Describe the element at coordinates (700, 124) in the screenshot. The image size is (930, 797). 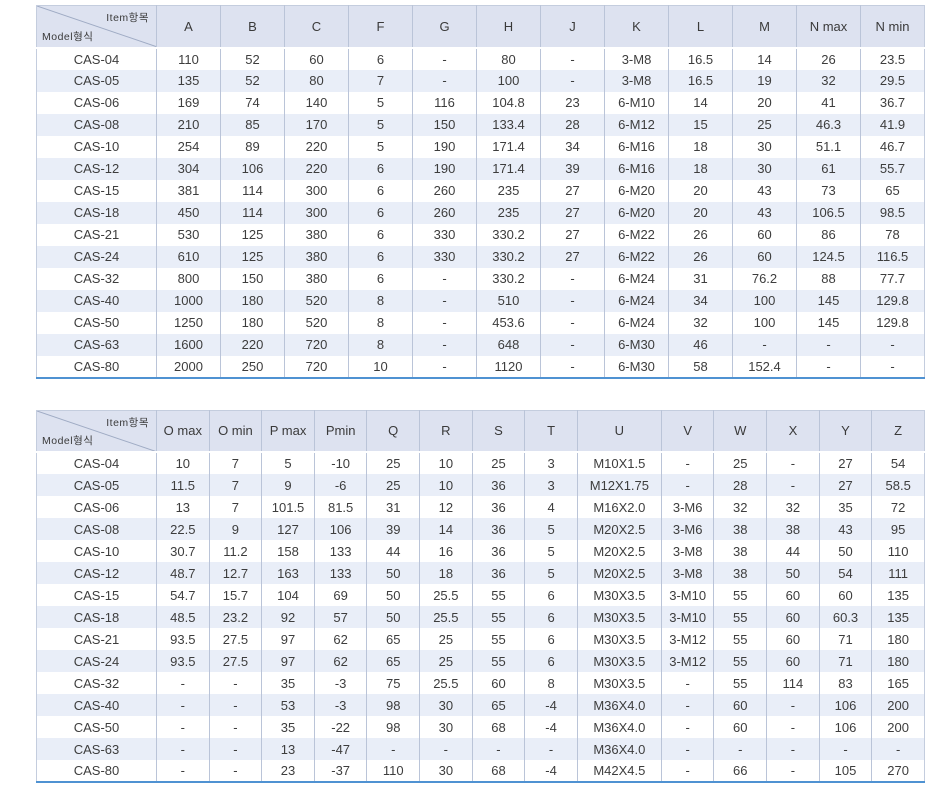
I see `value-cell: 15` at that location.